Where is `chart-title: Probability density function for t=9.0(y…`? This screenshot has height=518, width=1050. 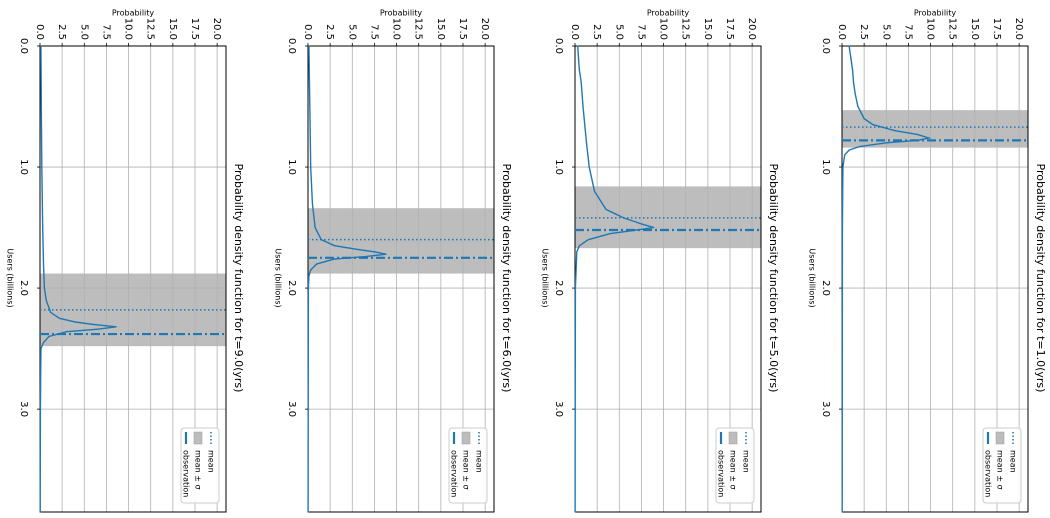
chart-title: Probability density function for t=9.0(y… is located at coordinates (238, 278).